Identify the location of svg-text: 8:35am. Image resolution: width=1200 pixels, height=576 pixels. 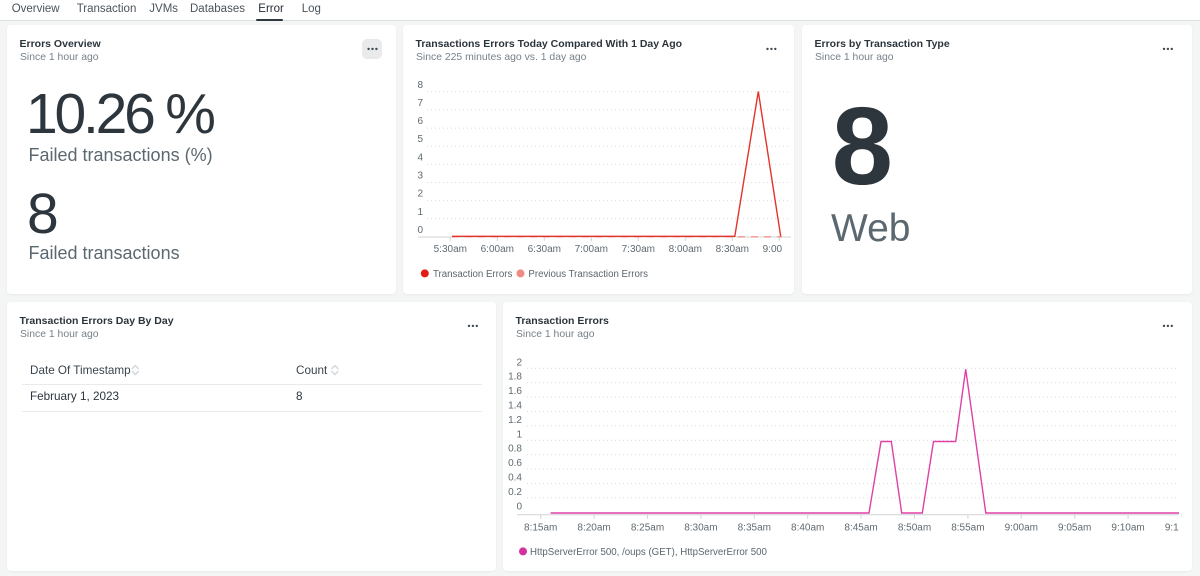
(754, 527).